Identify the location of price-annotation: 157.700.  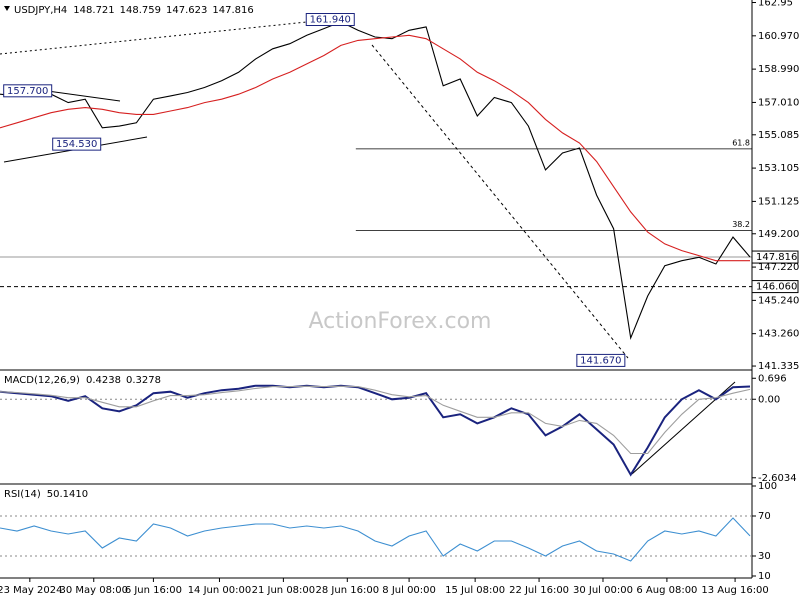
(27, 91).